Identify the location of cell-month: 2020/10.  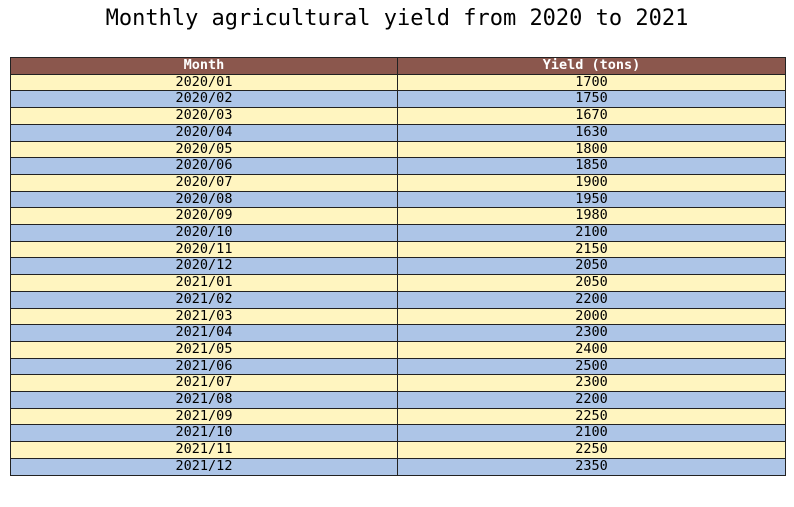
(204, 233).